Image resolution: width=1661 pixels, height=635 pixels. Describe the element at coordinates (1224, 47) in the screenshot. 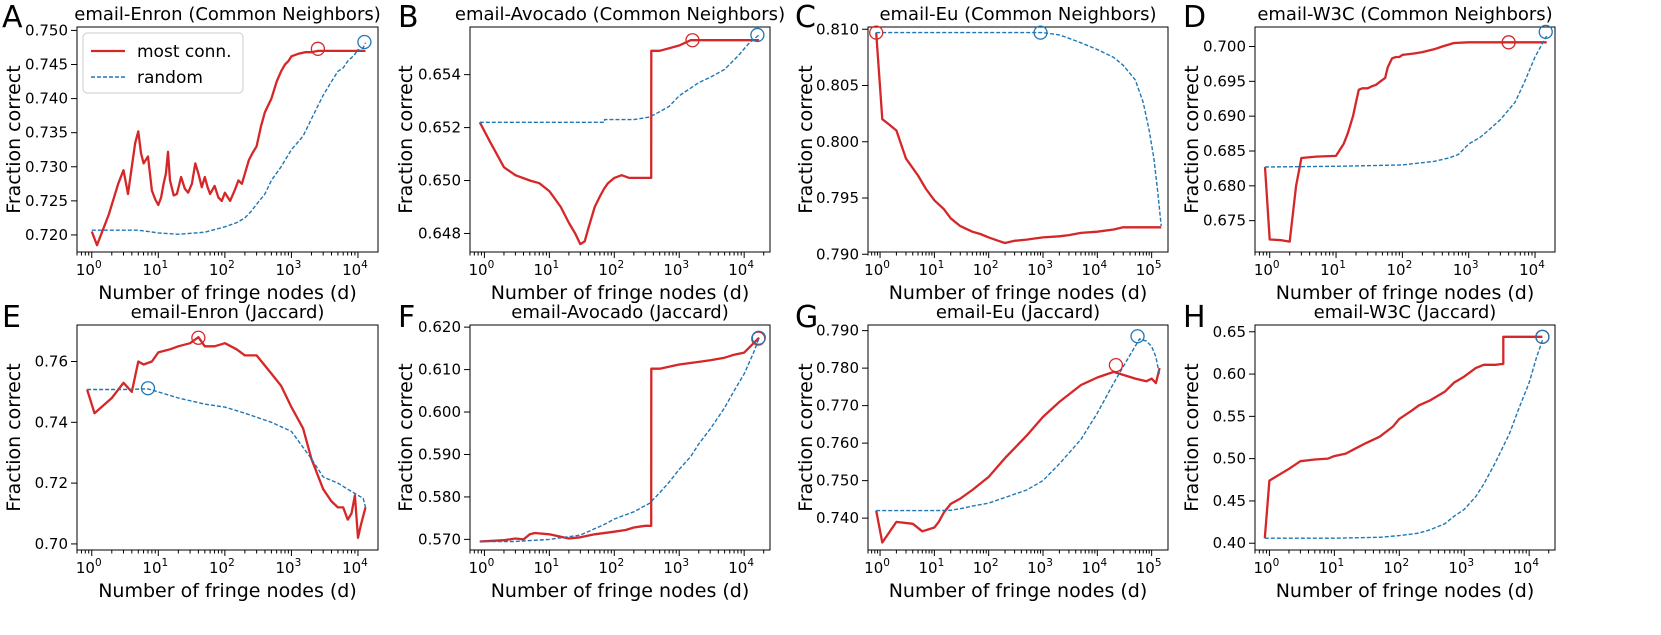

I see `y-tick-label: 0.700` at that location.